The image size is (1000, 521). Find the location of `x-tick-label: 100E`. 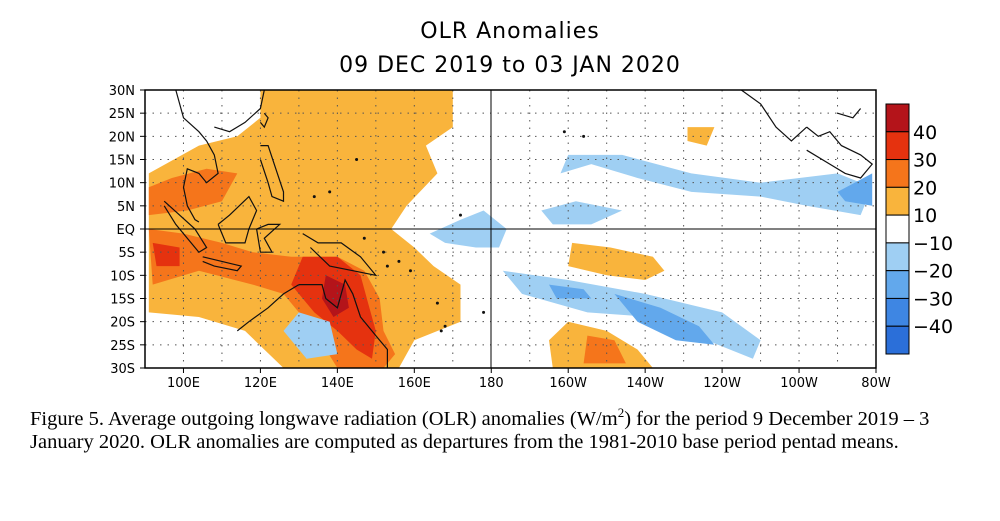

x-tick-label: 100E is located at coordinates (183, 383).